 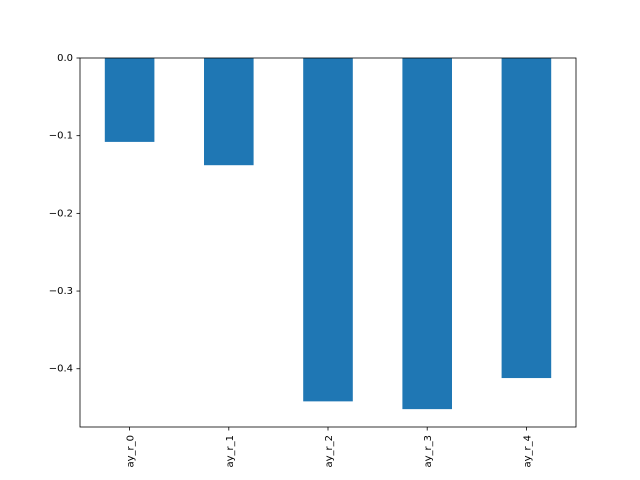 I want to click on y-tick-label: −0.2, so click(x=61, y=213).